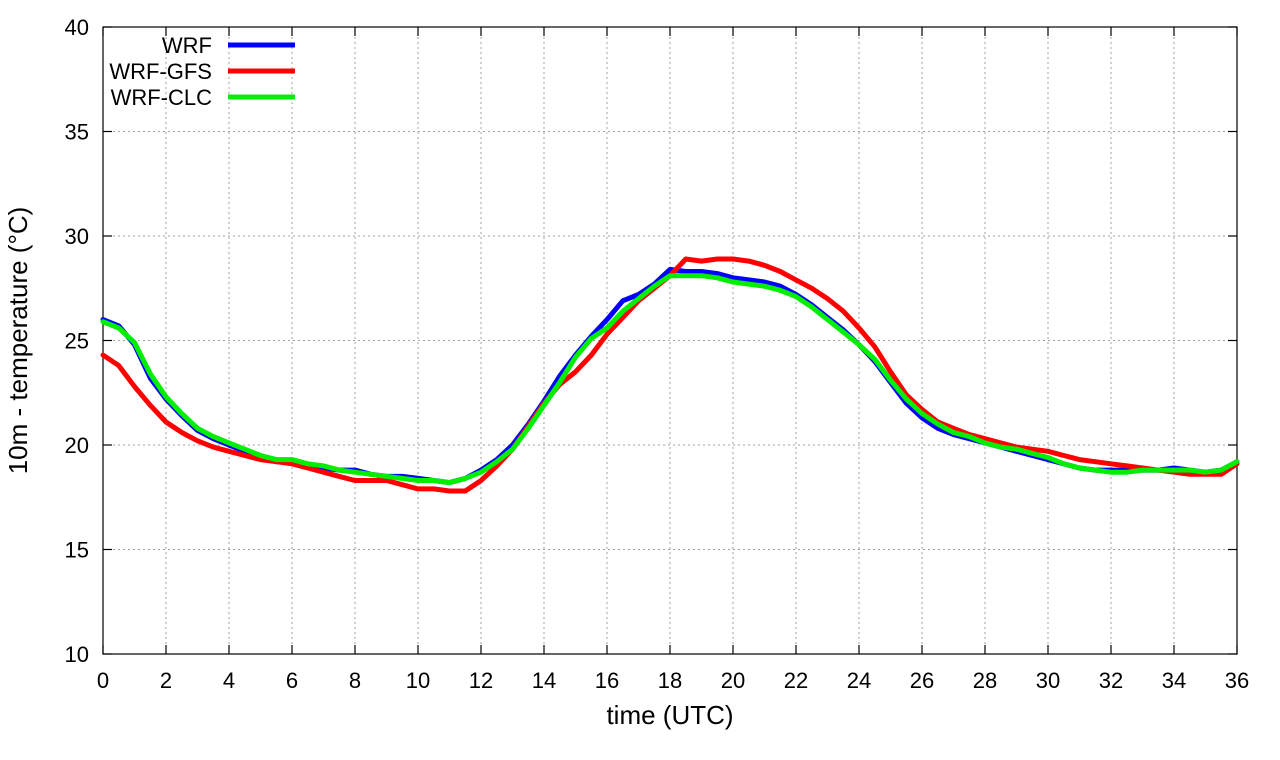 This screenshot has width=1280, height=760. What do you see at coordinates (607, 680) in the screenshot?
I see `x-tick-label: 16` at bounding box center [607, 680].